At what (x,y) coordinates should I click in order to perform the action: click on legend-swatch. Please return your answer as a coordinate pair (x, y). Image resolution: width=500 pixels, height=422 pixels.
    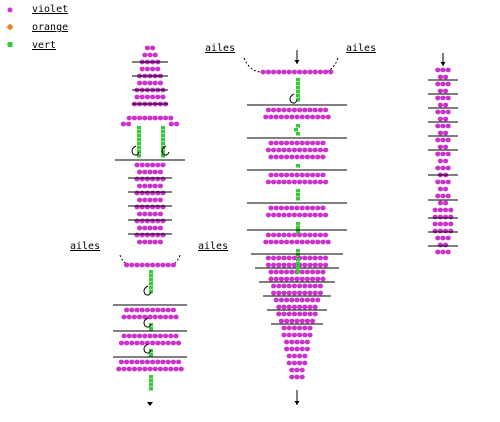
    Looking at the image, I should click on (10, 27).